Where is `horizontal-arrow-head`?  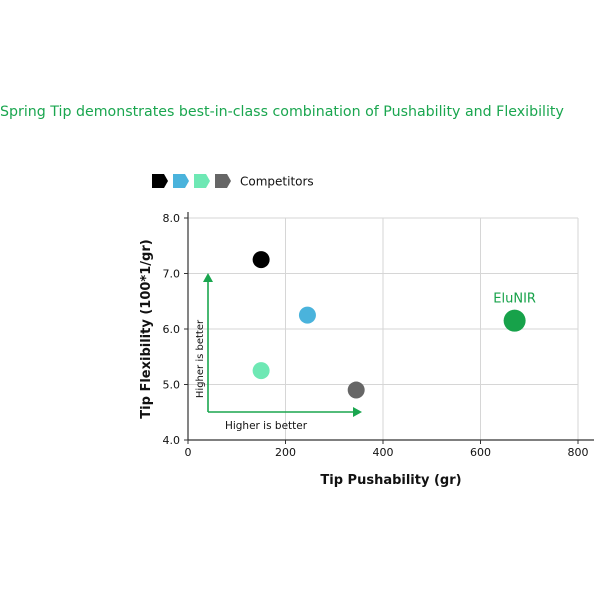
horizontal-arrow-head is located at coordinates (357, 412).